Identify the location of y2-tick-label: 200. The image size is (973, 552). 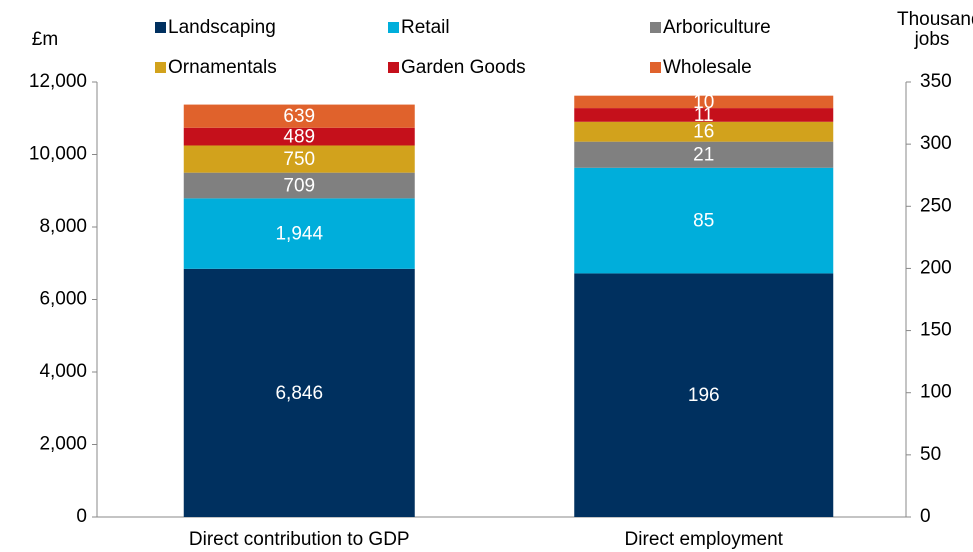
(936, 267).